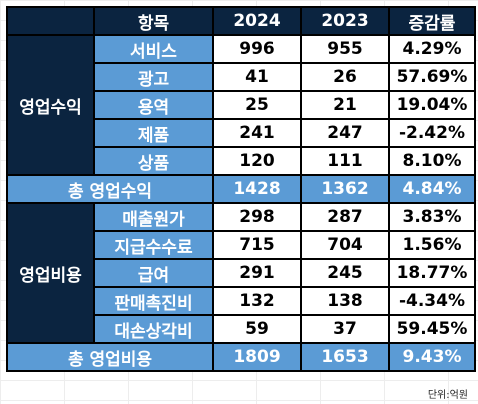 The image size is (478, 404). Describe the element at coordinates (432, 301) in the screenshot. I see `rate-cell: -4.34%` at that location.